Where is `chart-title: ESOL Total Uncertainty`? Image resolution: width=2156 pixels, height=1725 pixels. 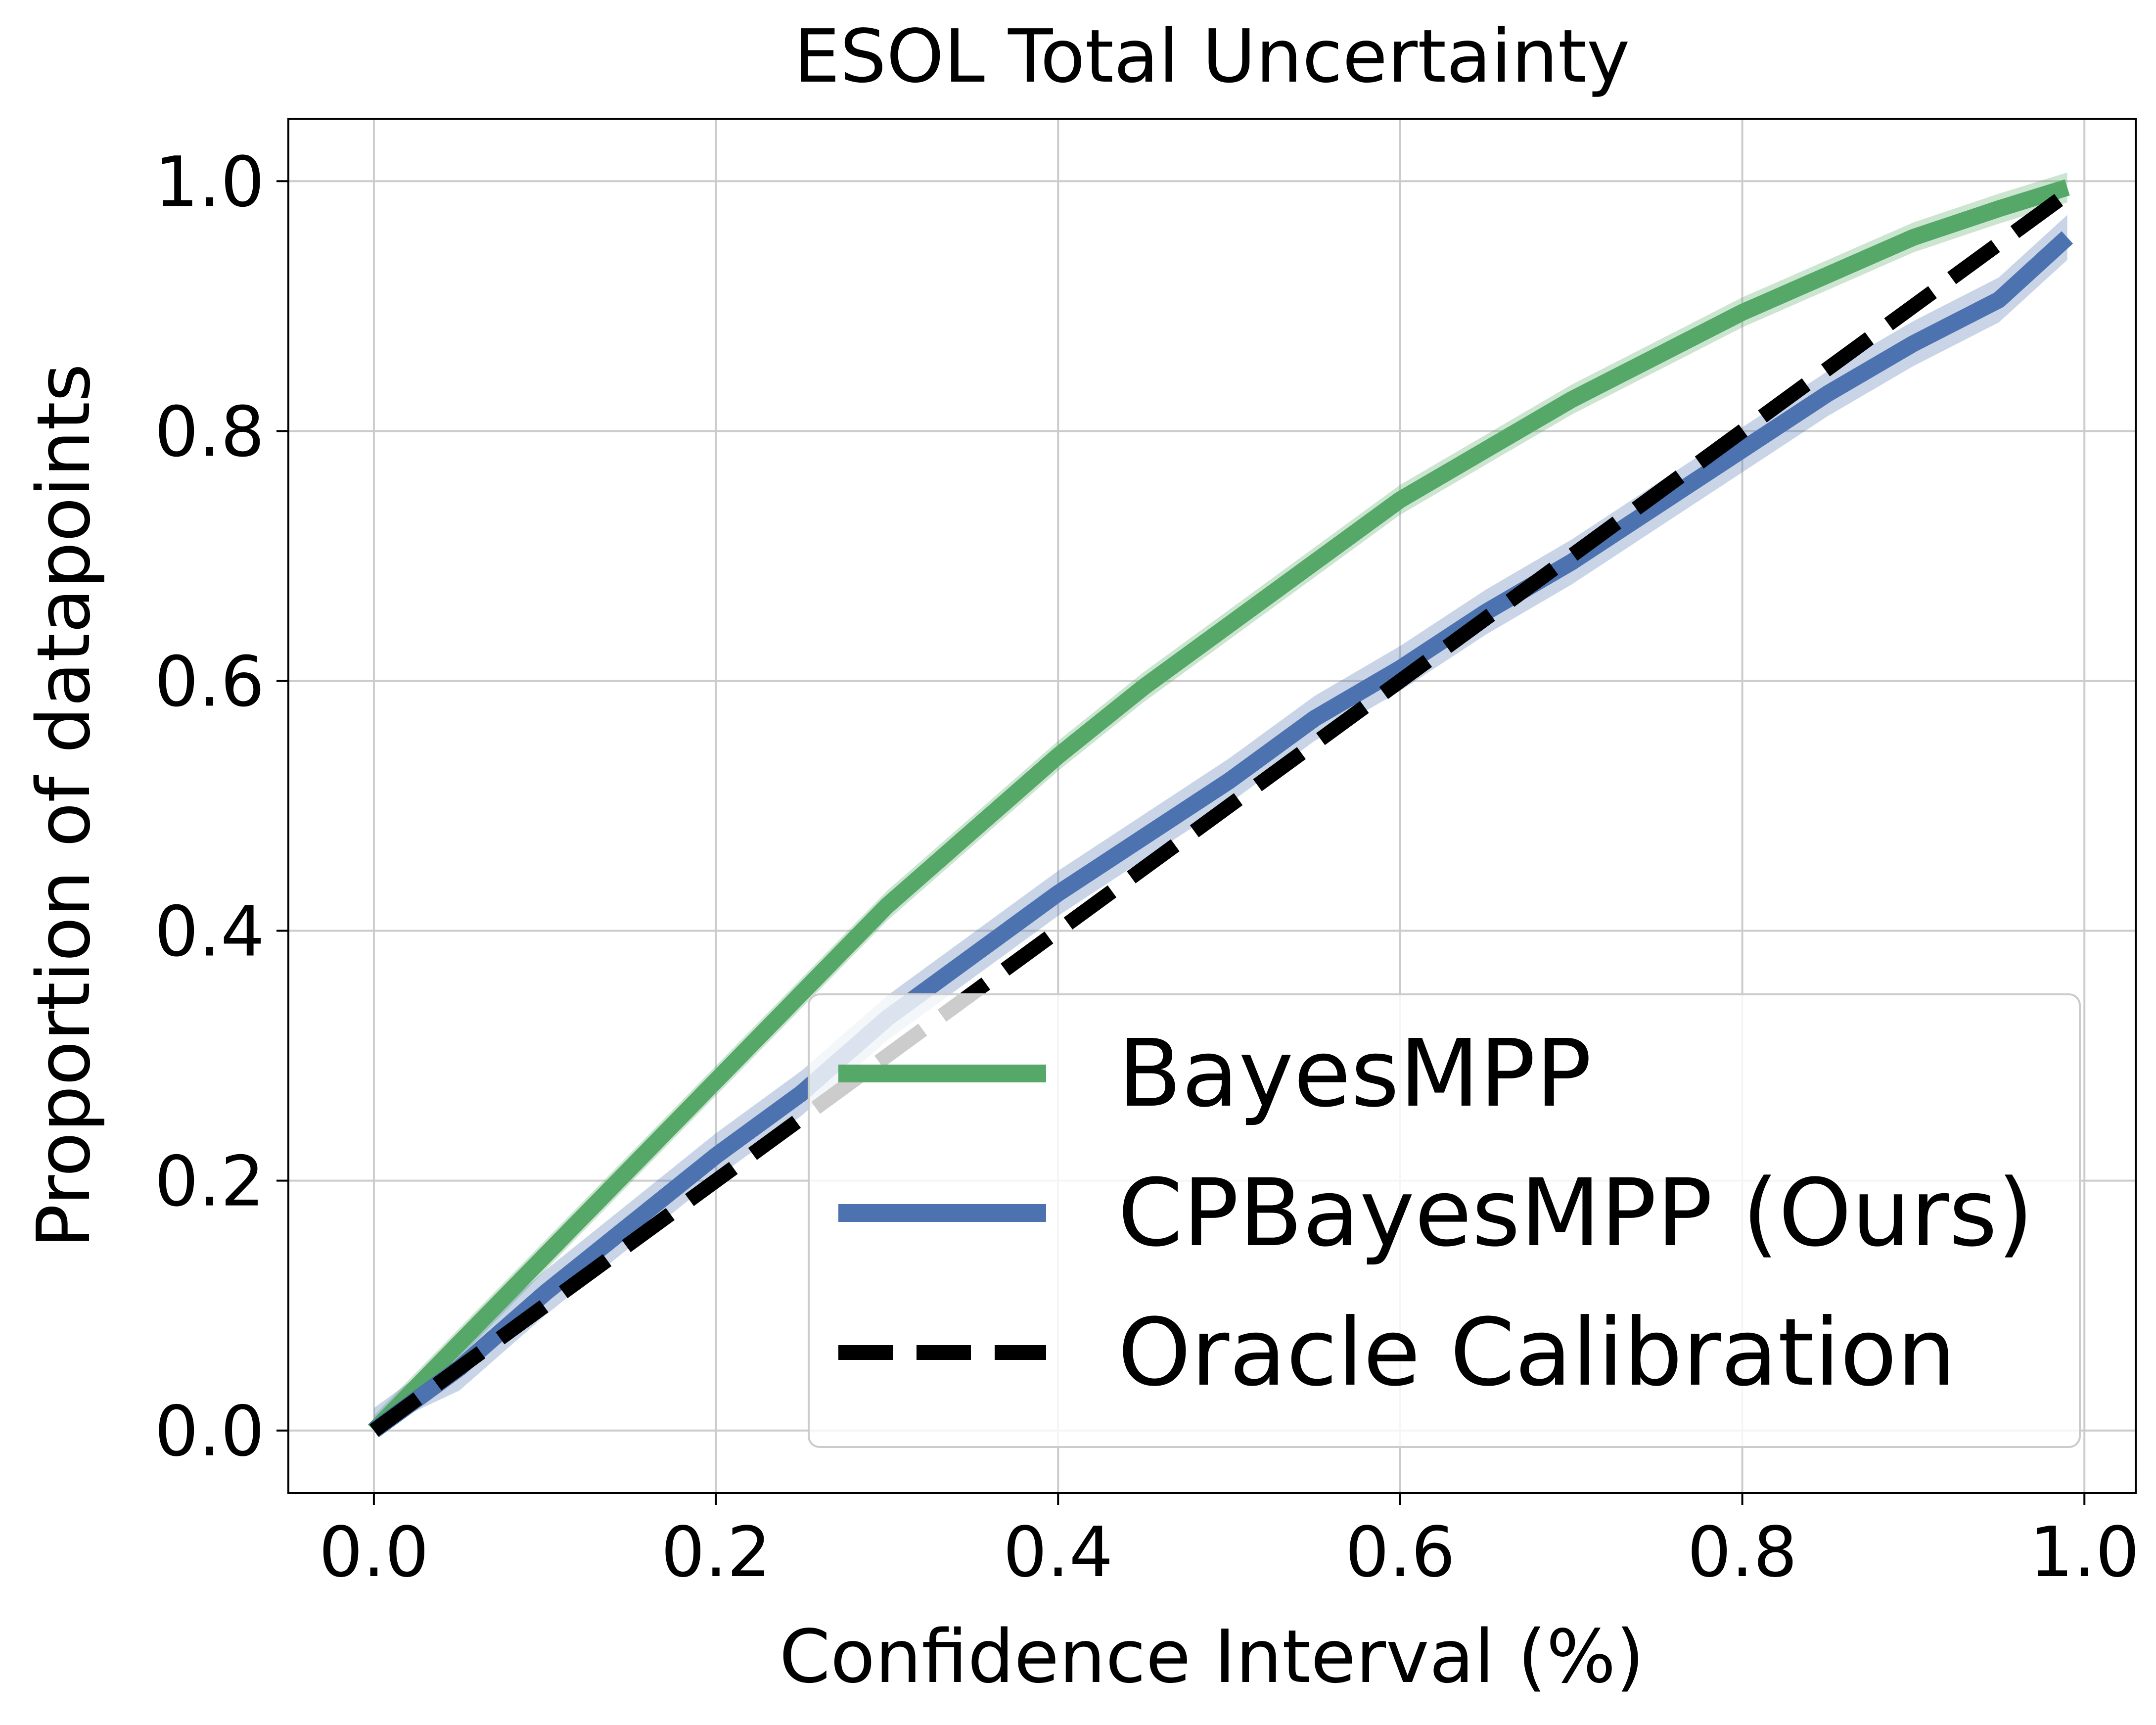
chart-title: ESOL Total Uncertainty is located at coordinates (1212, 56).